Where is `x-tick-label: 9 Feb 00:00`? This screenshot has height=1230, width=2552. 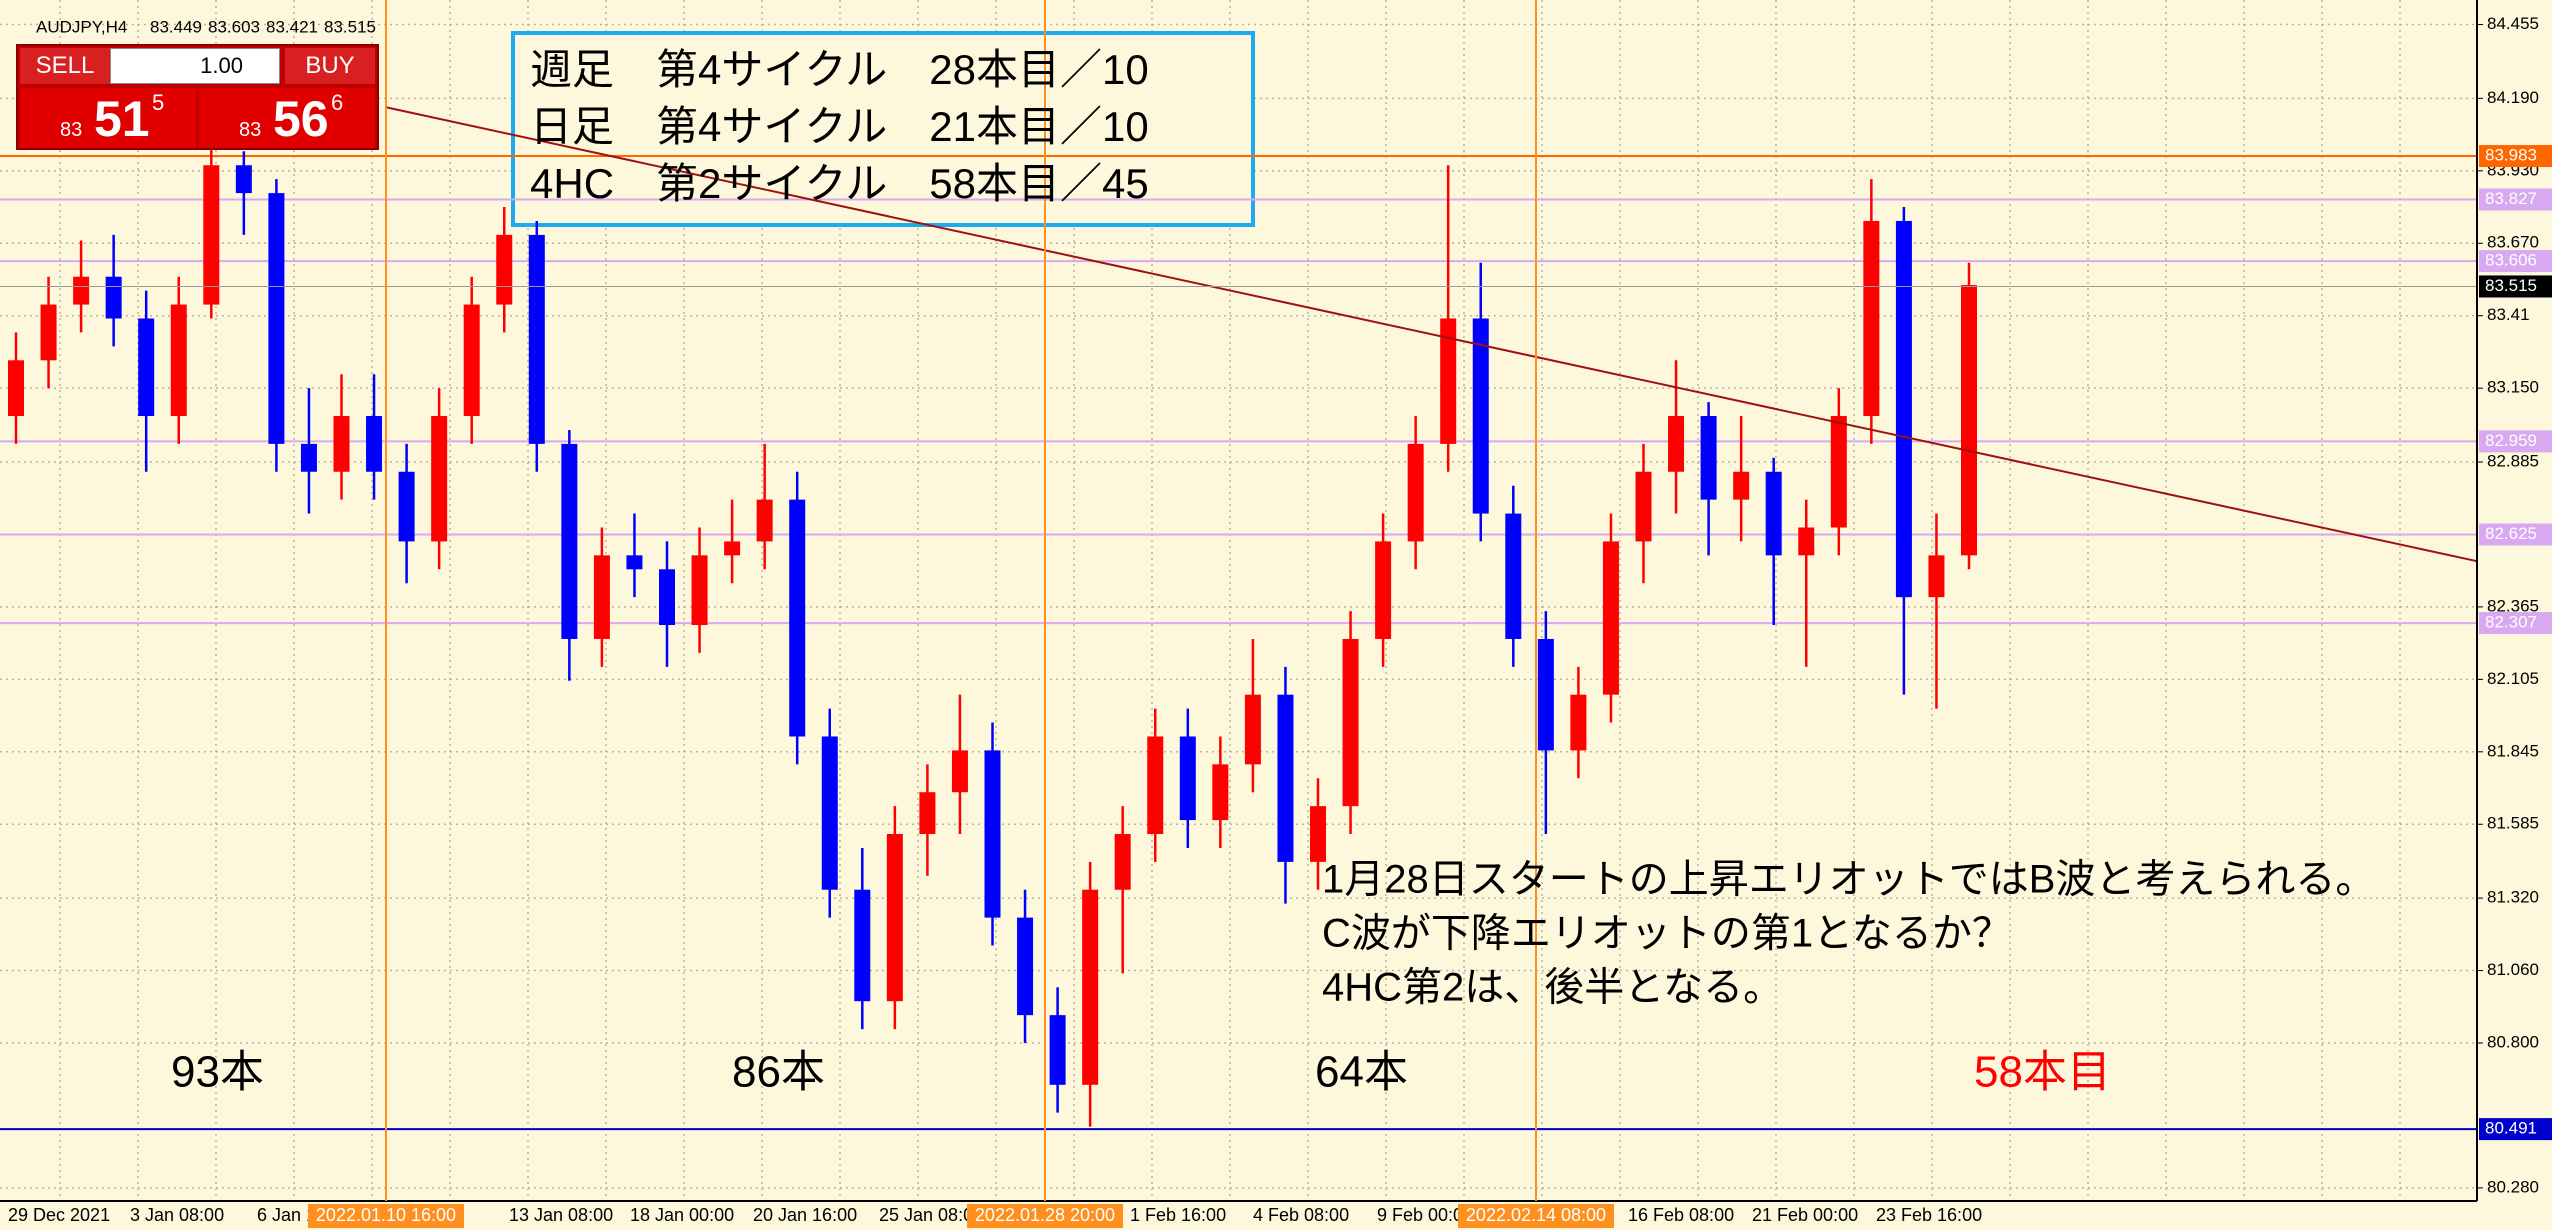 x-tick-label: 9 Feb 00:00 is located at coordinates (1425, 1215).